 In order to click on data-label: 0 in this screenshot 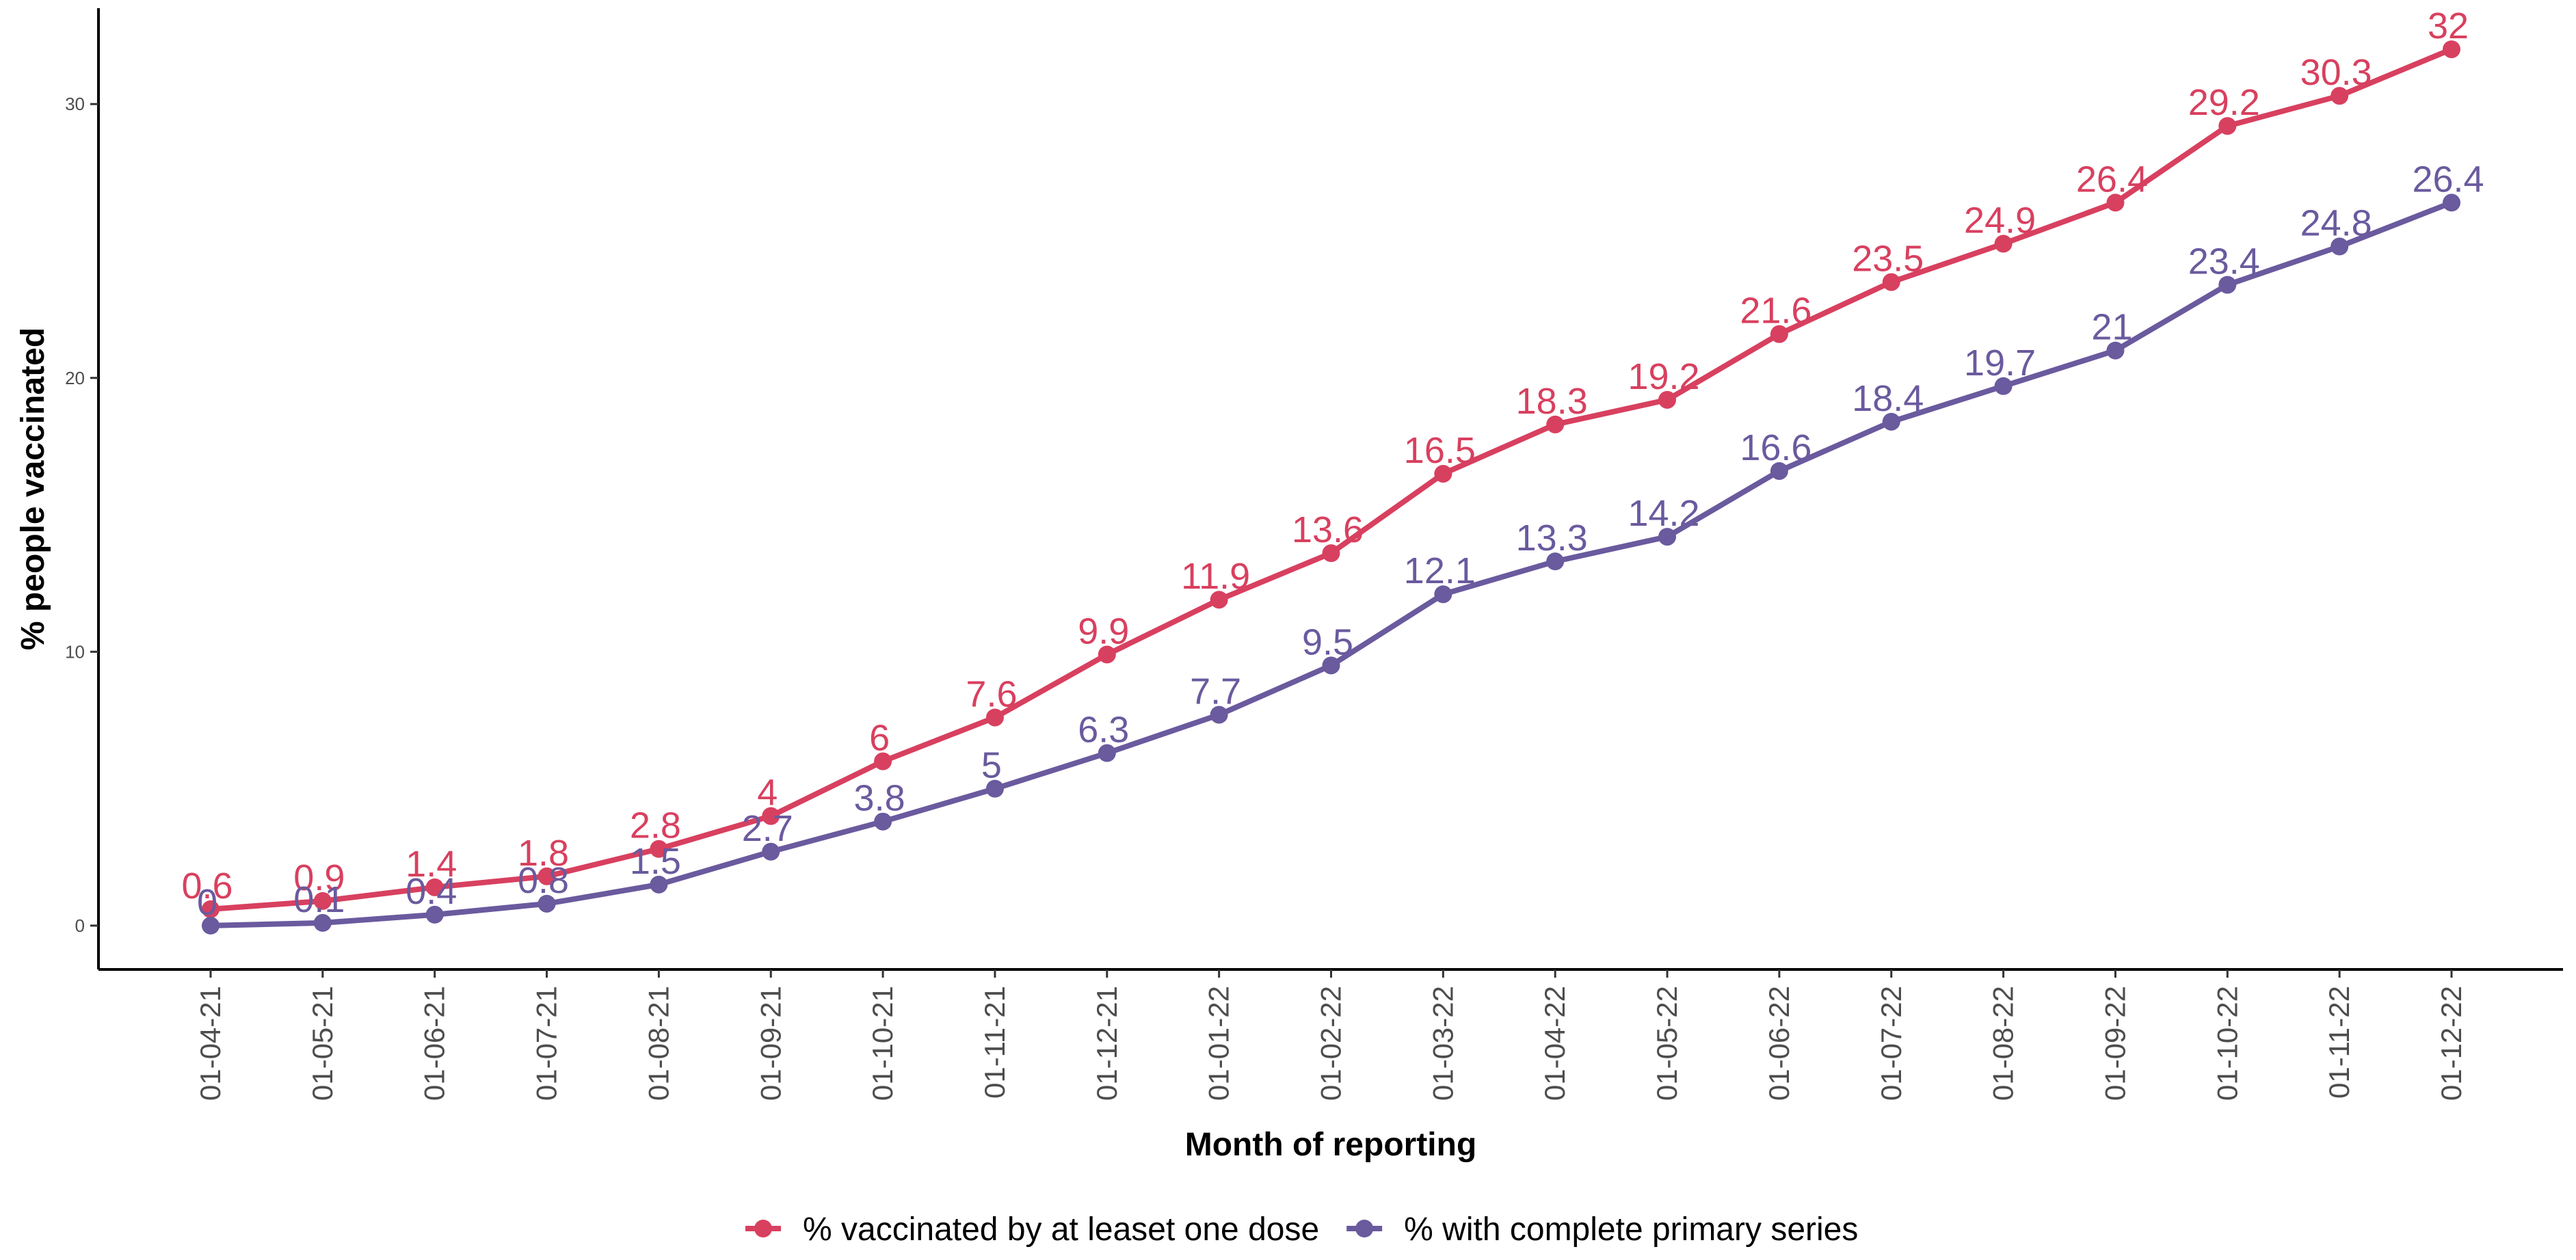, I will do `click(207, 902)`.